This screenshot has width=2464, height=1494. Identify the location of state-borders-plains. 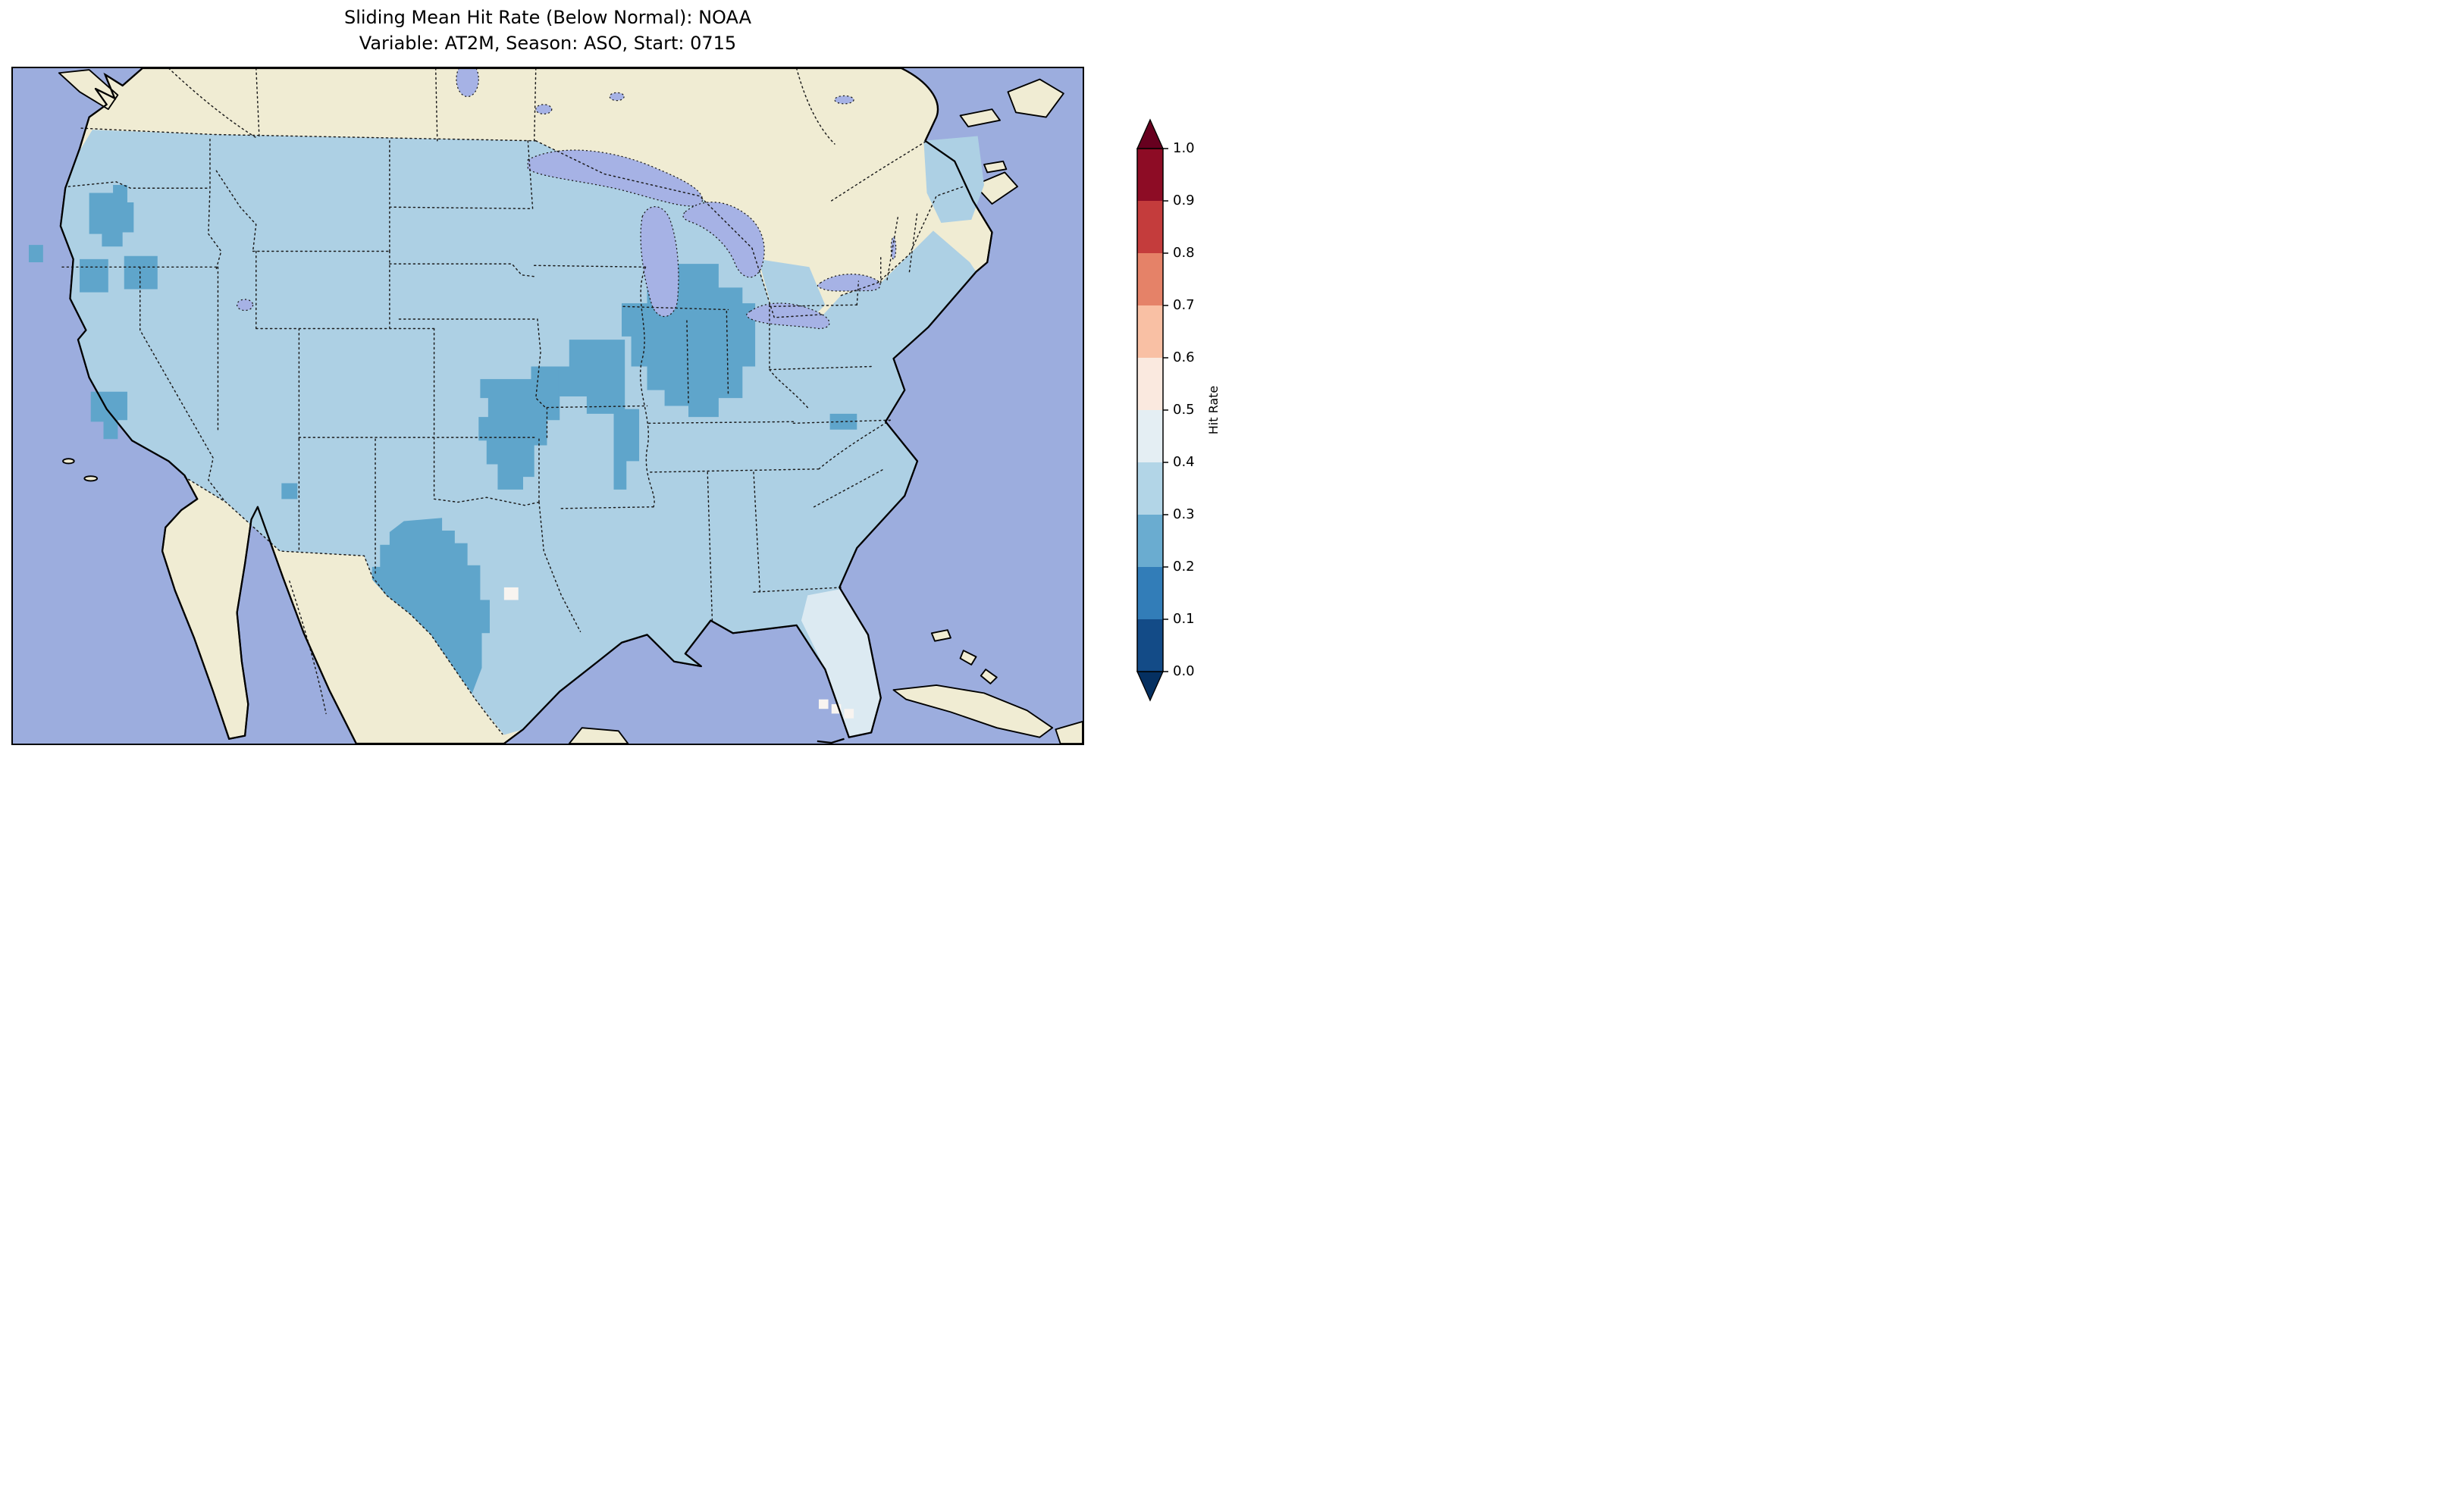
(521, 386).